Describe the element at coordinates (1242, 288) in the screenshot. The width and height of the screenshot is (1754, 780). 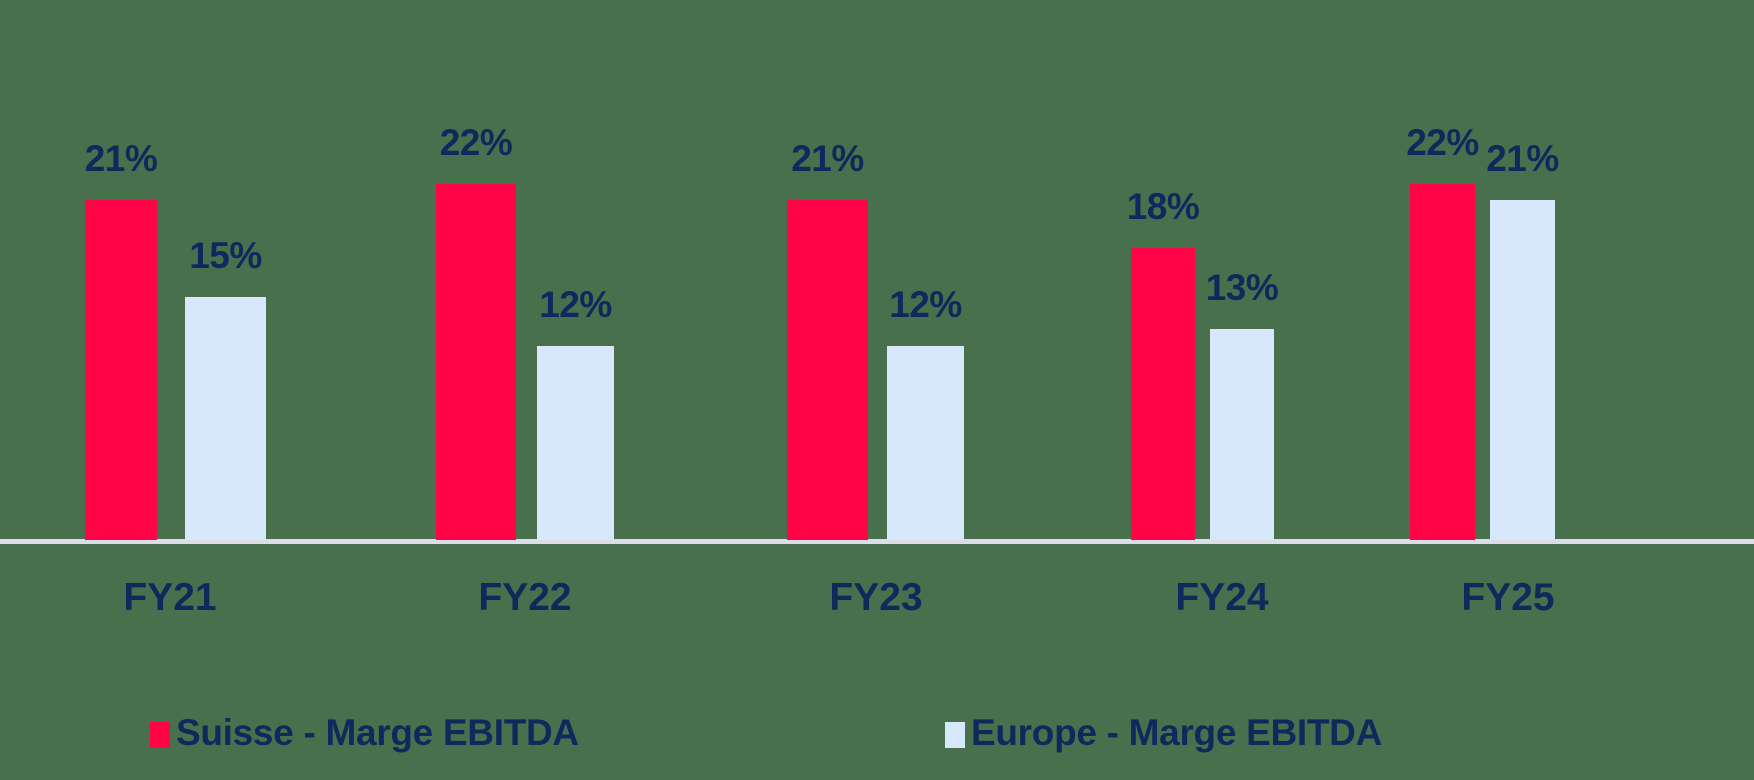
I see `value-label-europe-fy24: 13%` at that location.